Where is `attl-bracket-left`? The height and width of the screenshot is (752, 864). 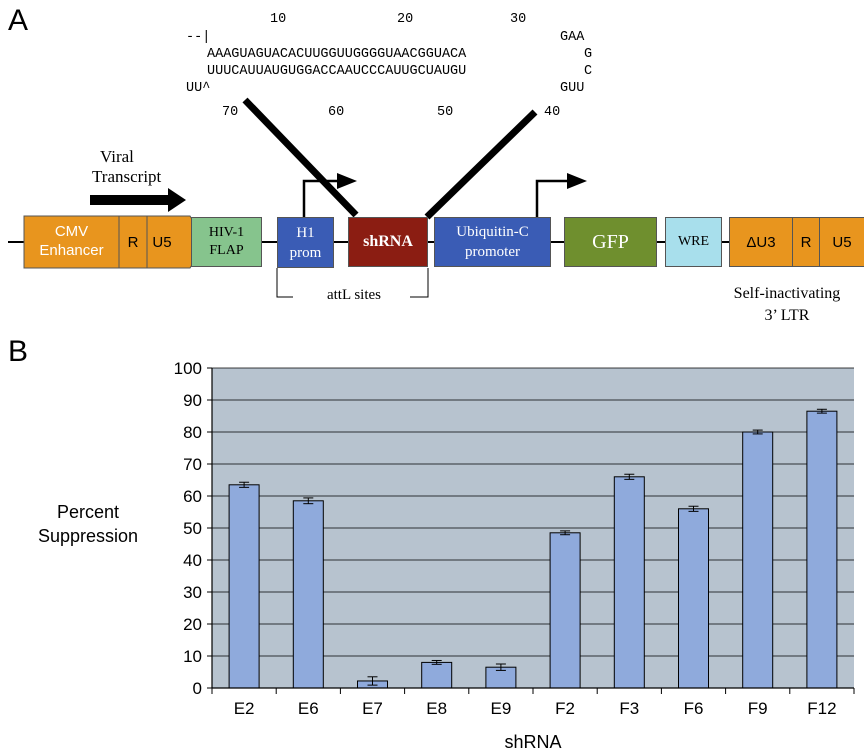 attl-bracket-left is located at coordinates (284, 283).